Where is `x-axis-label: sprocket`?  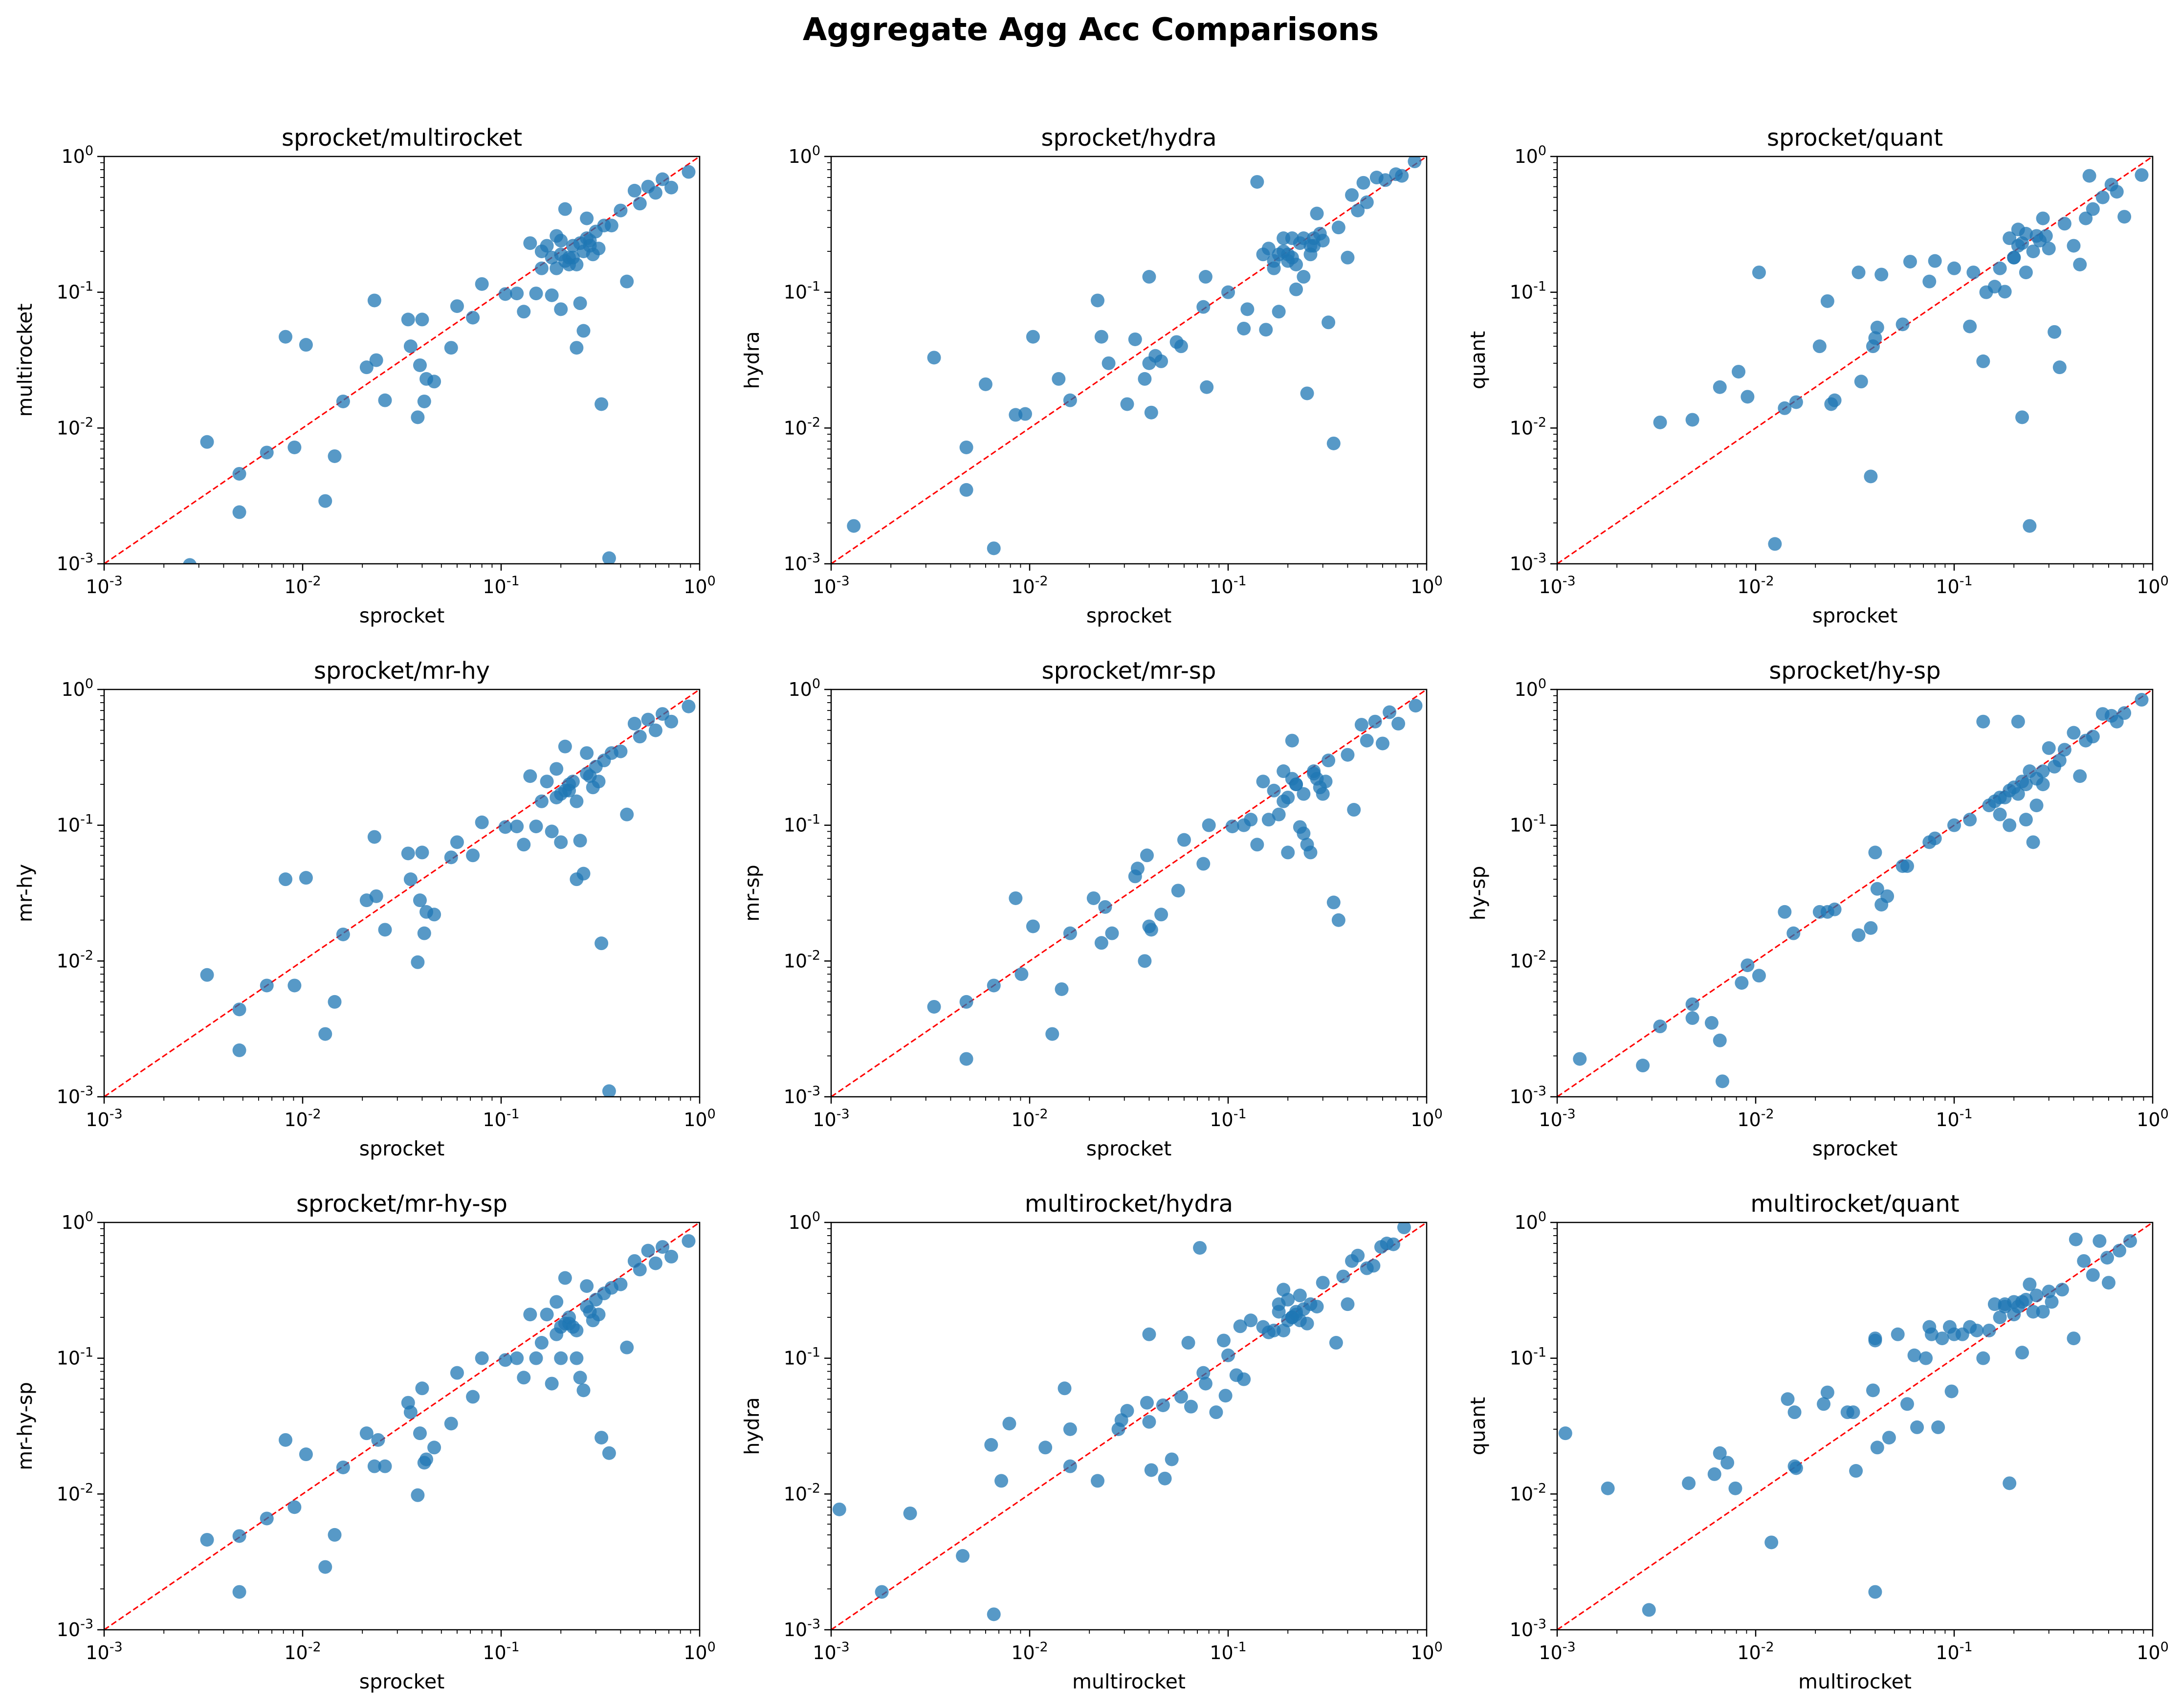
x-axis-label: sprocket is located at coordinates (1129, 615).